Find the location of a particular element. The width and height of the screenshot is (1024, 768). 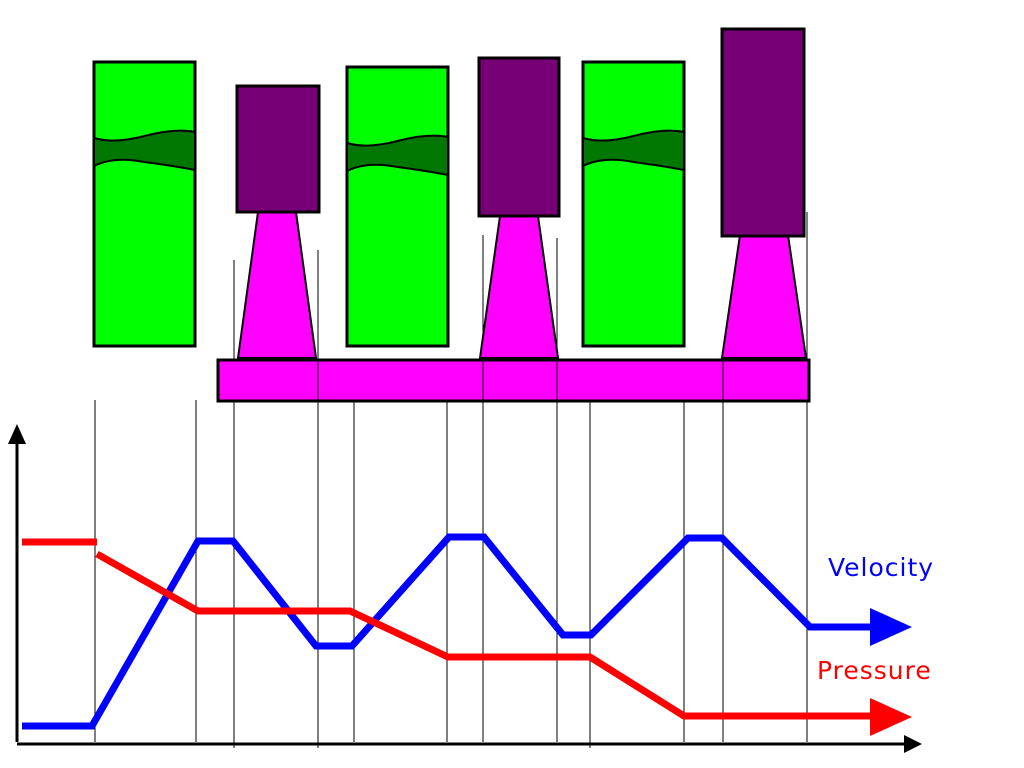

pressure-arrow is located at coordinates (891, 717).